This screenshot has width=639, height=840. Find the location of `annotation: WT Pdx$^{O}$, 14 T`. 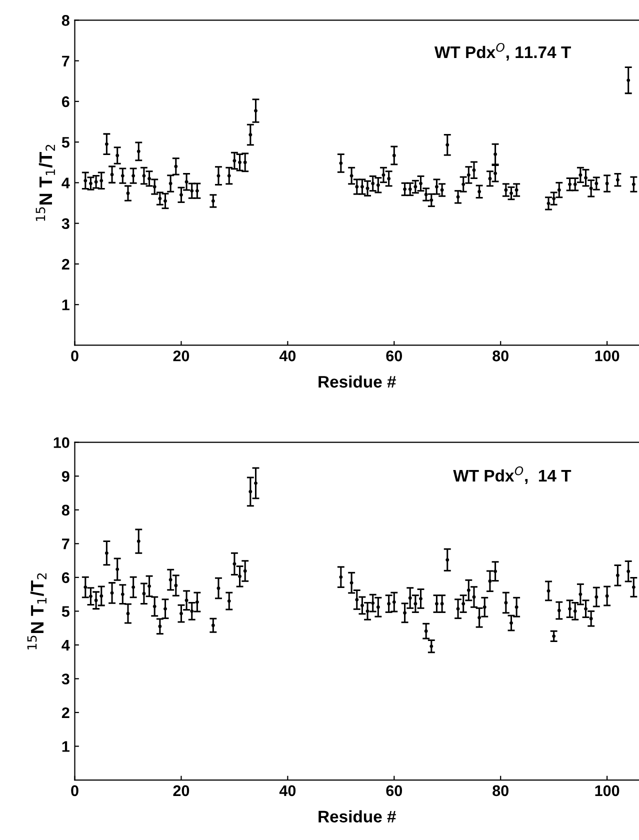

annotation: WT Pdx$^{O}$, 14 T is located at coordinates (512, 475).